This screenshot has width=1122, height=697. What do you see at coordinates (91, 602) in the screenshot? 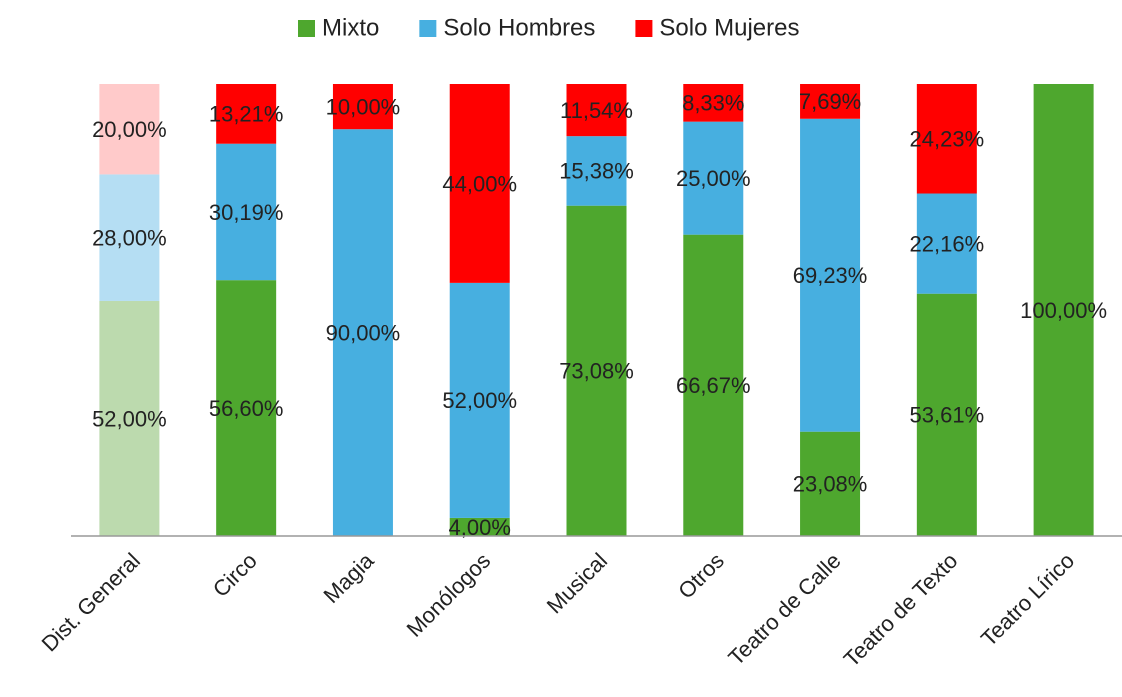
I see `x-tick-label: Dist. General` at bounding box center [91, 602].